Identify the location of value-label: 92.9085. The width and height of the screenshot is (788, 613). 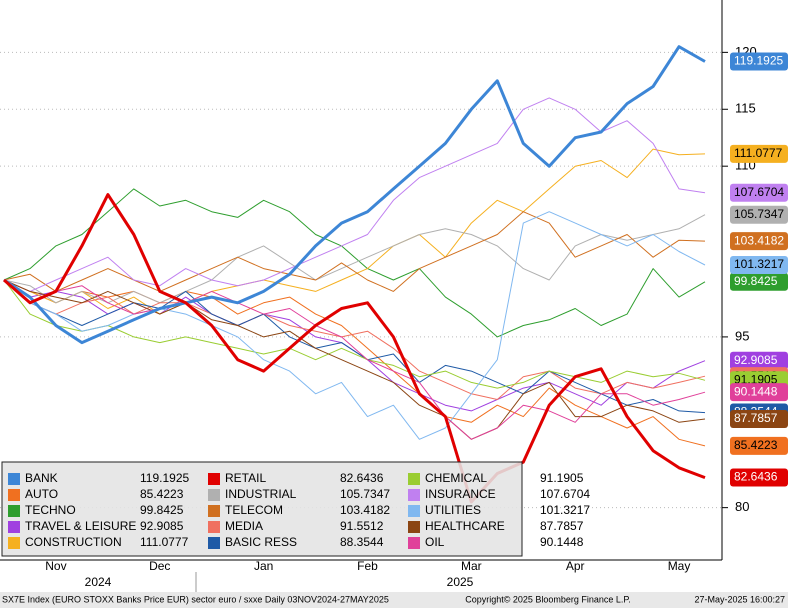
(756, 360).